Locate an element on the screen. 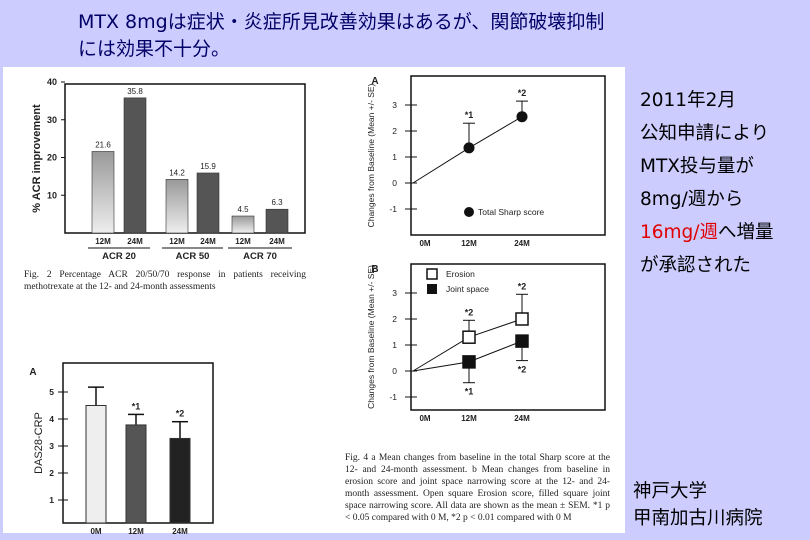 The width and height of the screenshot is (810, 540). legend-marker-joint-space is located at coordinates (432, 289).